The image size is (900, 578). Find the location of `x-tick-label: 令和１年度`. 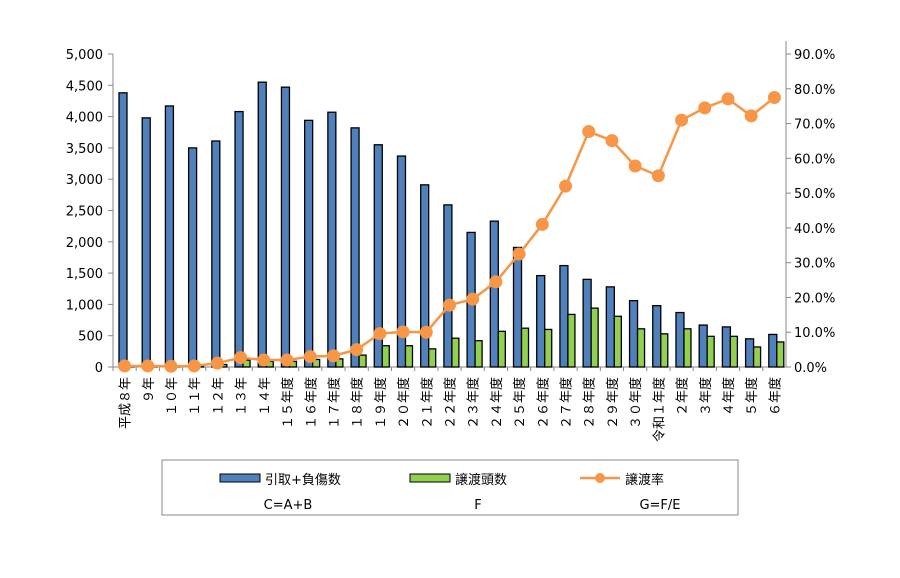

x-tick-label: 令和１年度 is located at coordinates (659, 409).